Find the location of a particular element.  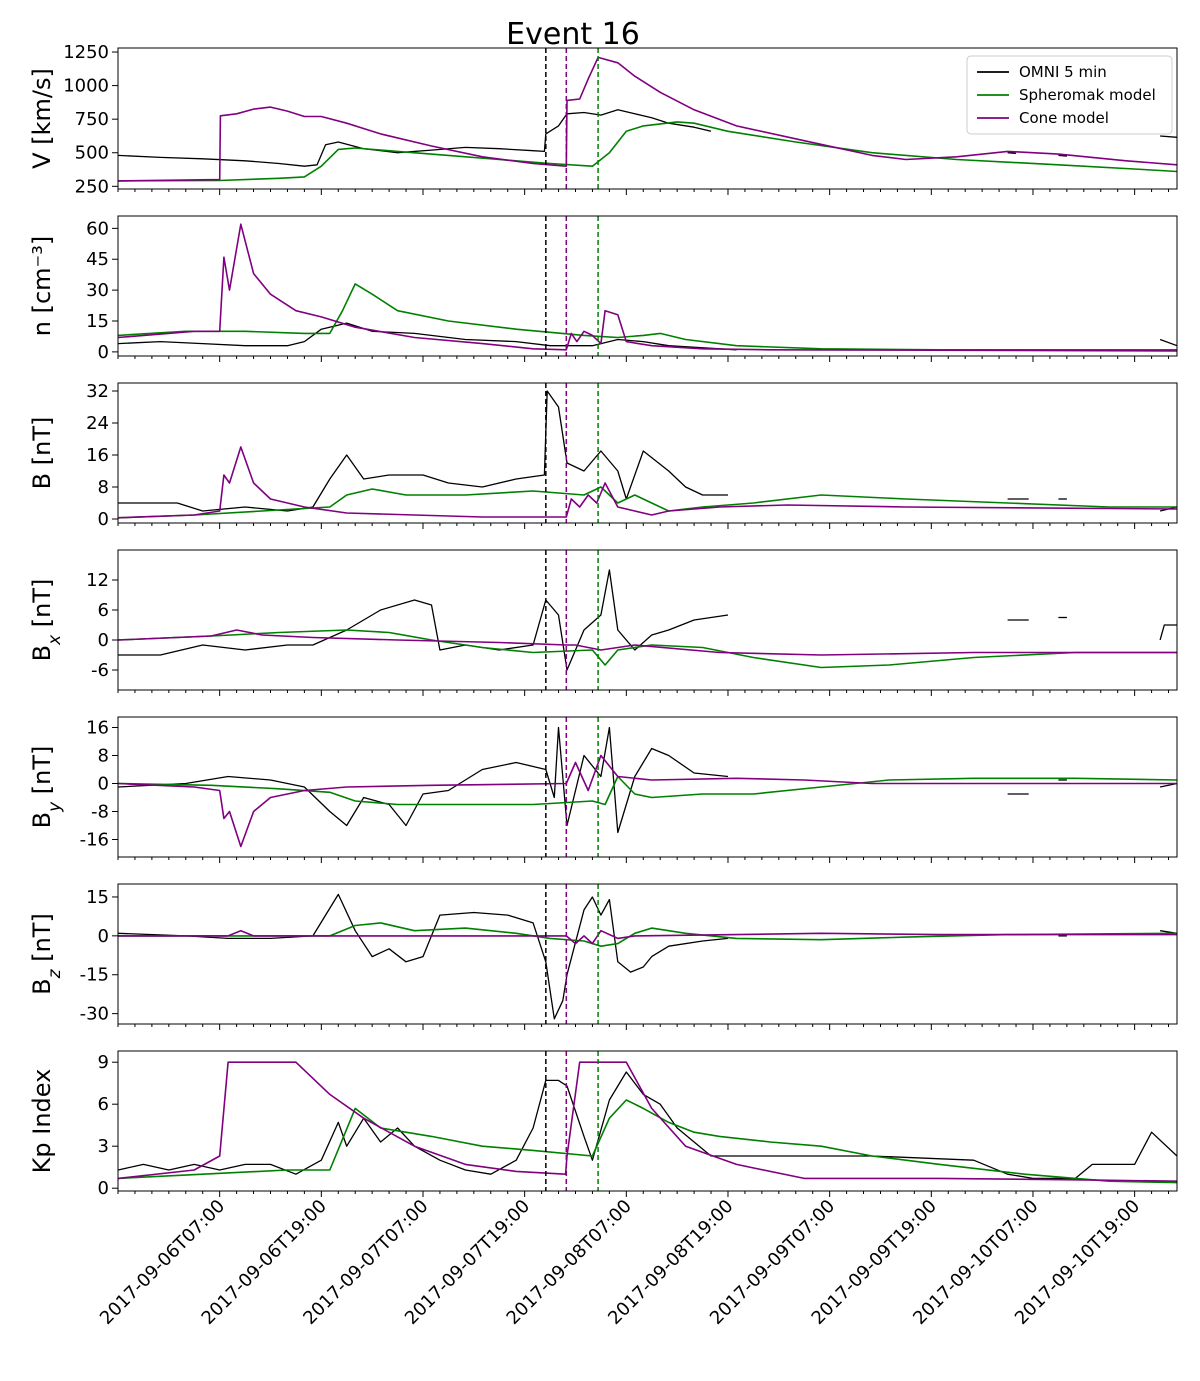

legend-box is located at coordinates (1069, 95).